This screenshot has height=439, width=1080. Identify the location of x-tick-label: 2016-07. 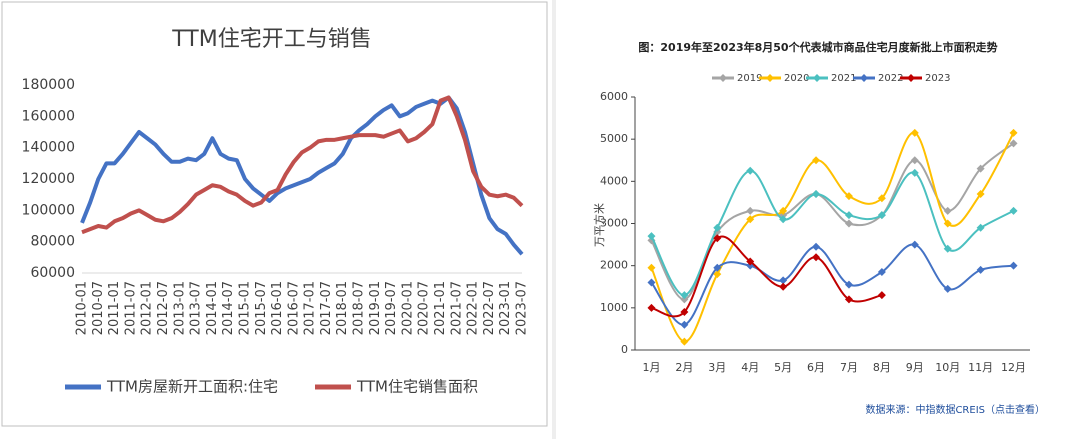
(293, 308).